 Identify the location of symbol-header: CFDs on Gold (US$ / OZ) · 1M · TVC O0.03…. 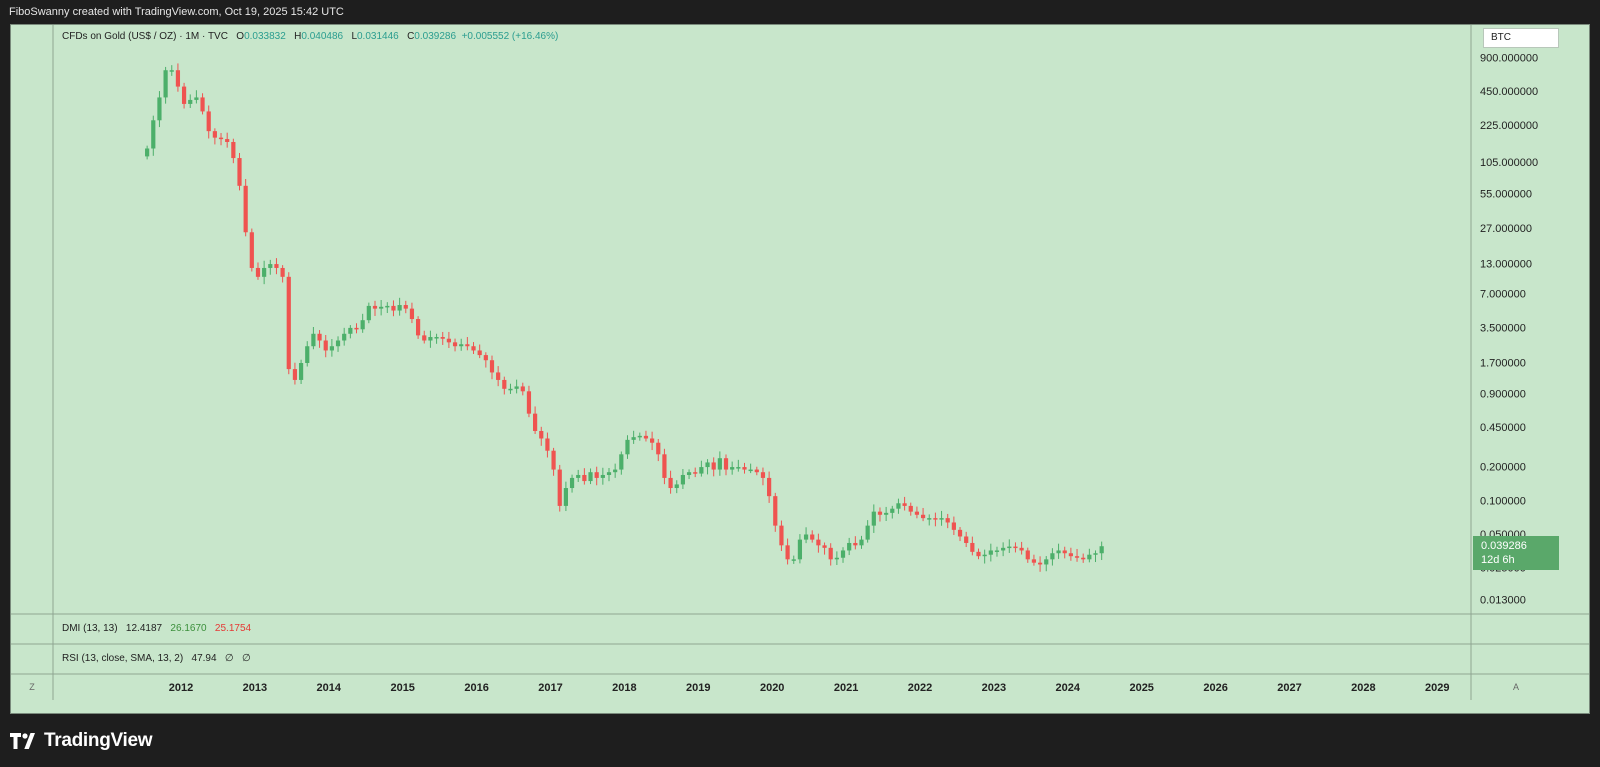
(310, 36).